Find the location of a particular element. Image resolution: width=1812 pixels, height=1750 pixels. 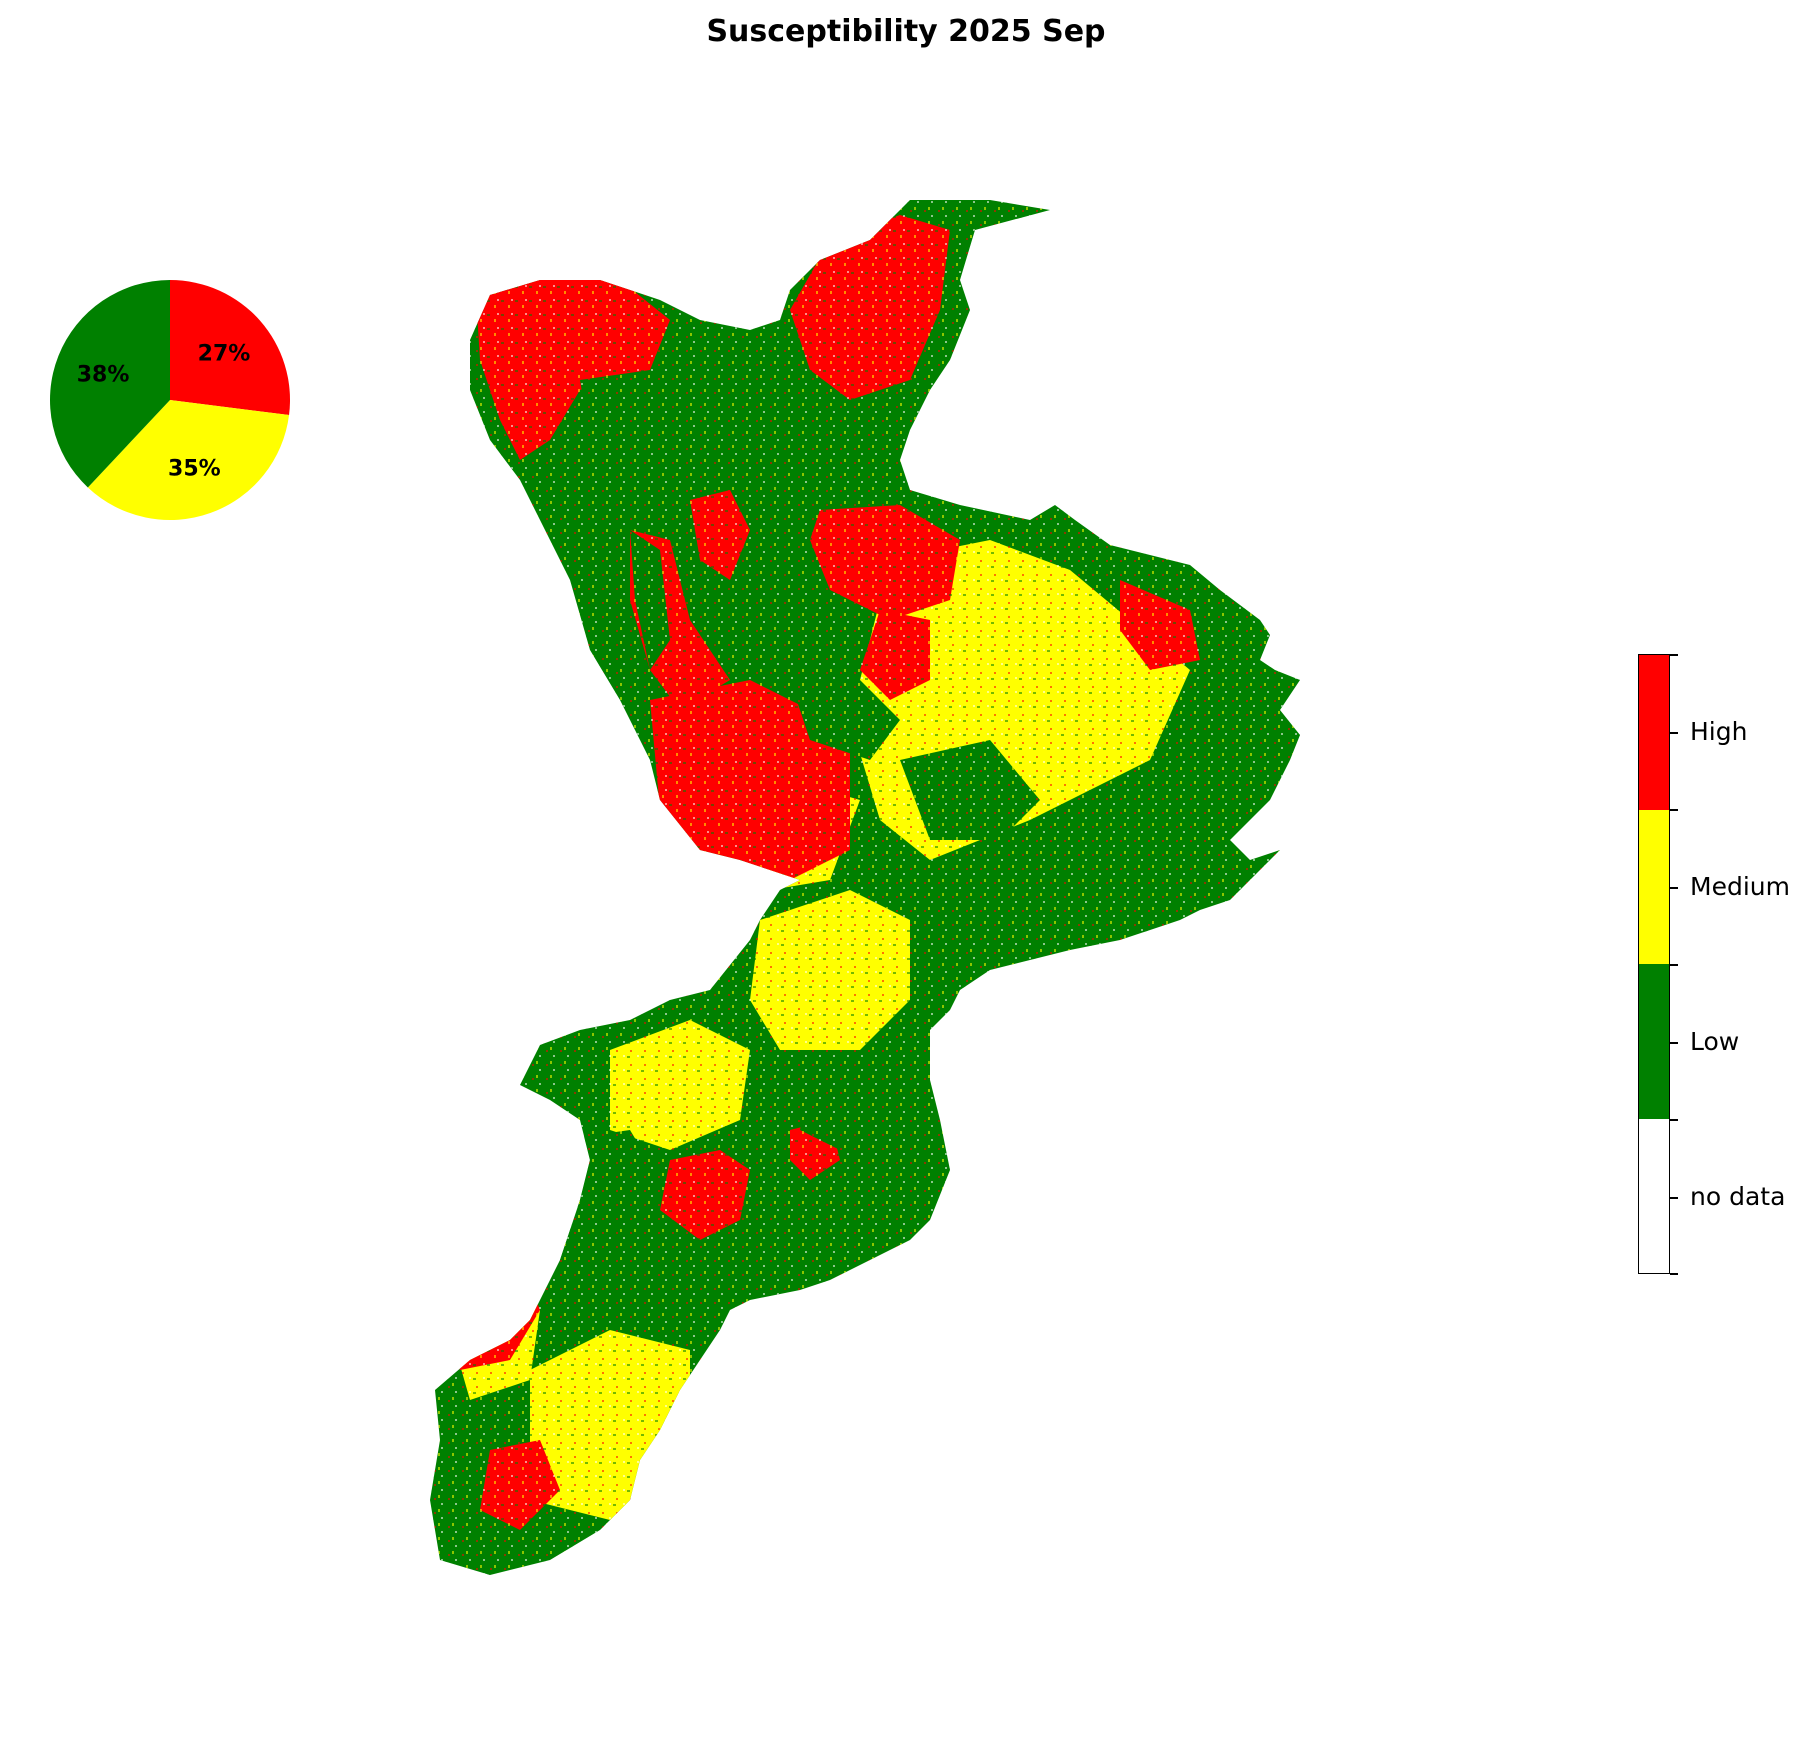

colorbar-label-high: High is located at coordinates (1719, 731).